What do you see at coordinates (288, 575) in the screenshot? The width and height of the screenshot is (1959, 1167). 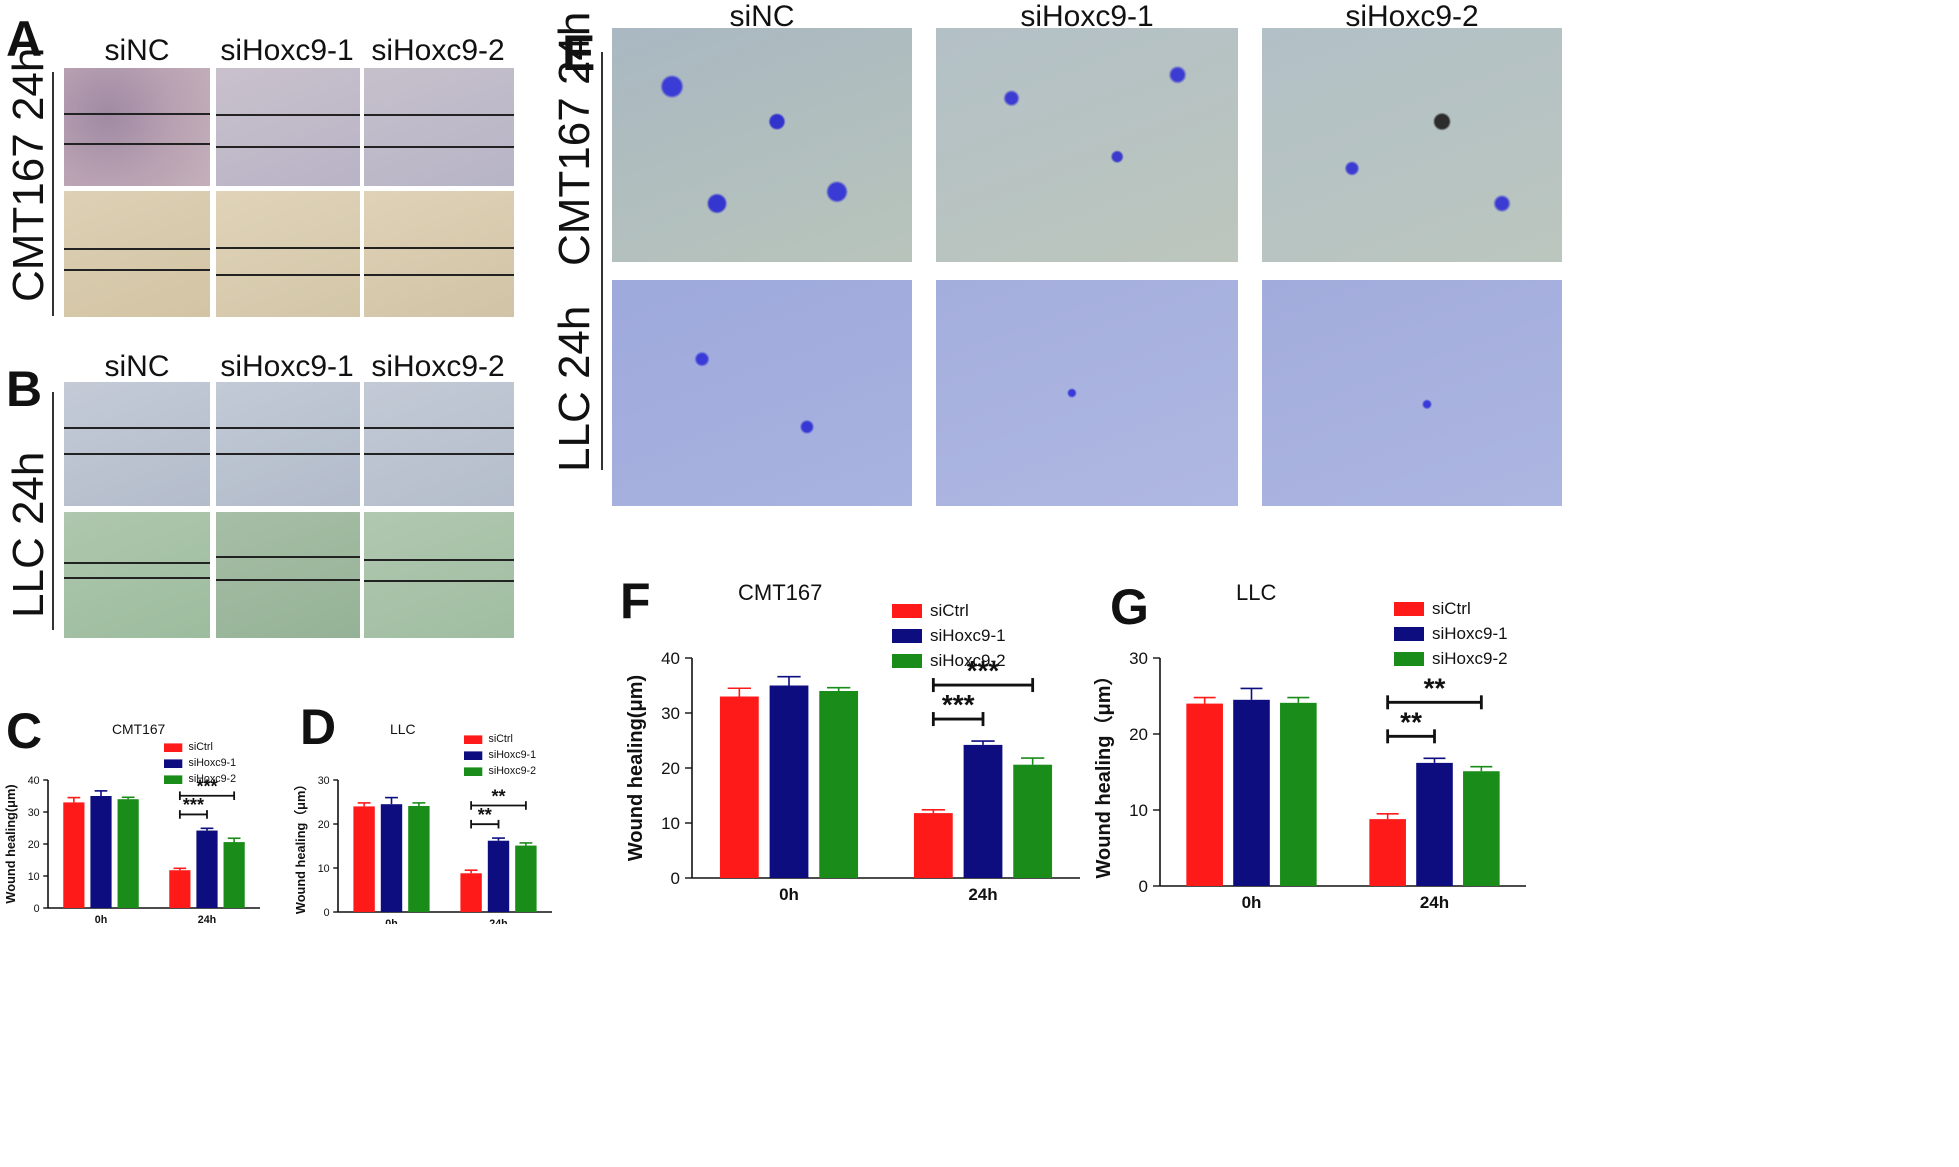 I see `micrograph-b-sihoxc9-1-bottom` at bounding box center [288, 575].